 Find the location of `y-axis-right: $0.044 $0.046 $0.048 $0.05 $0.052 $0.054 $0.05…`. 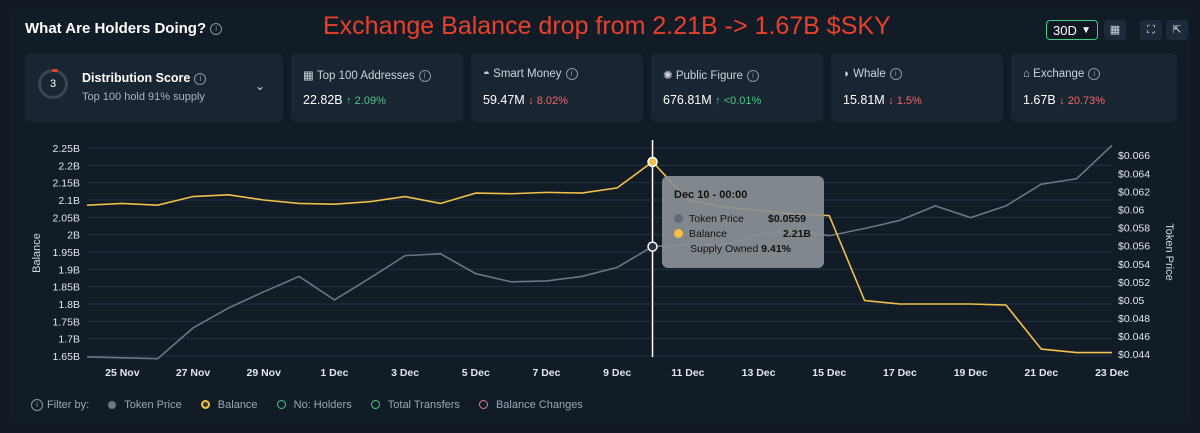

y-axis-right: $0.044 $0.046 $0.048 $0.05 $0.052 $0.054 $0.05… is located at coordinates (1134, 255).